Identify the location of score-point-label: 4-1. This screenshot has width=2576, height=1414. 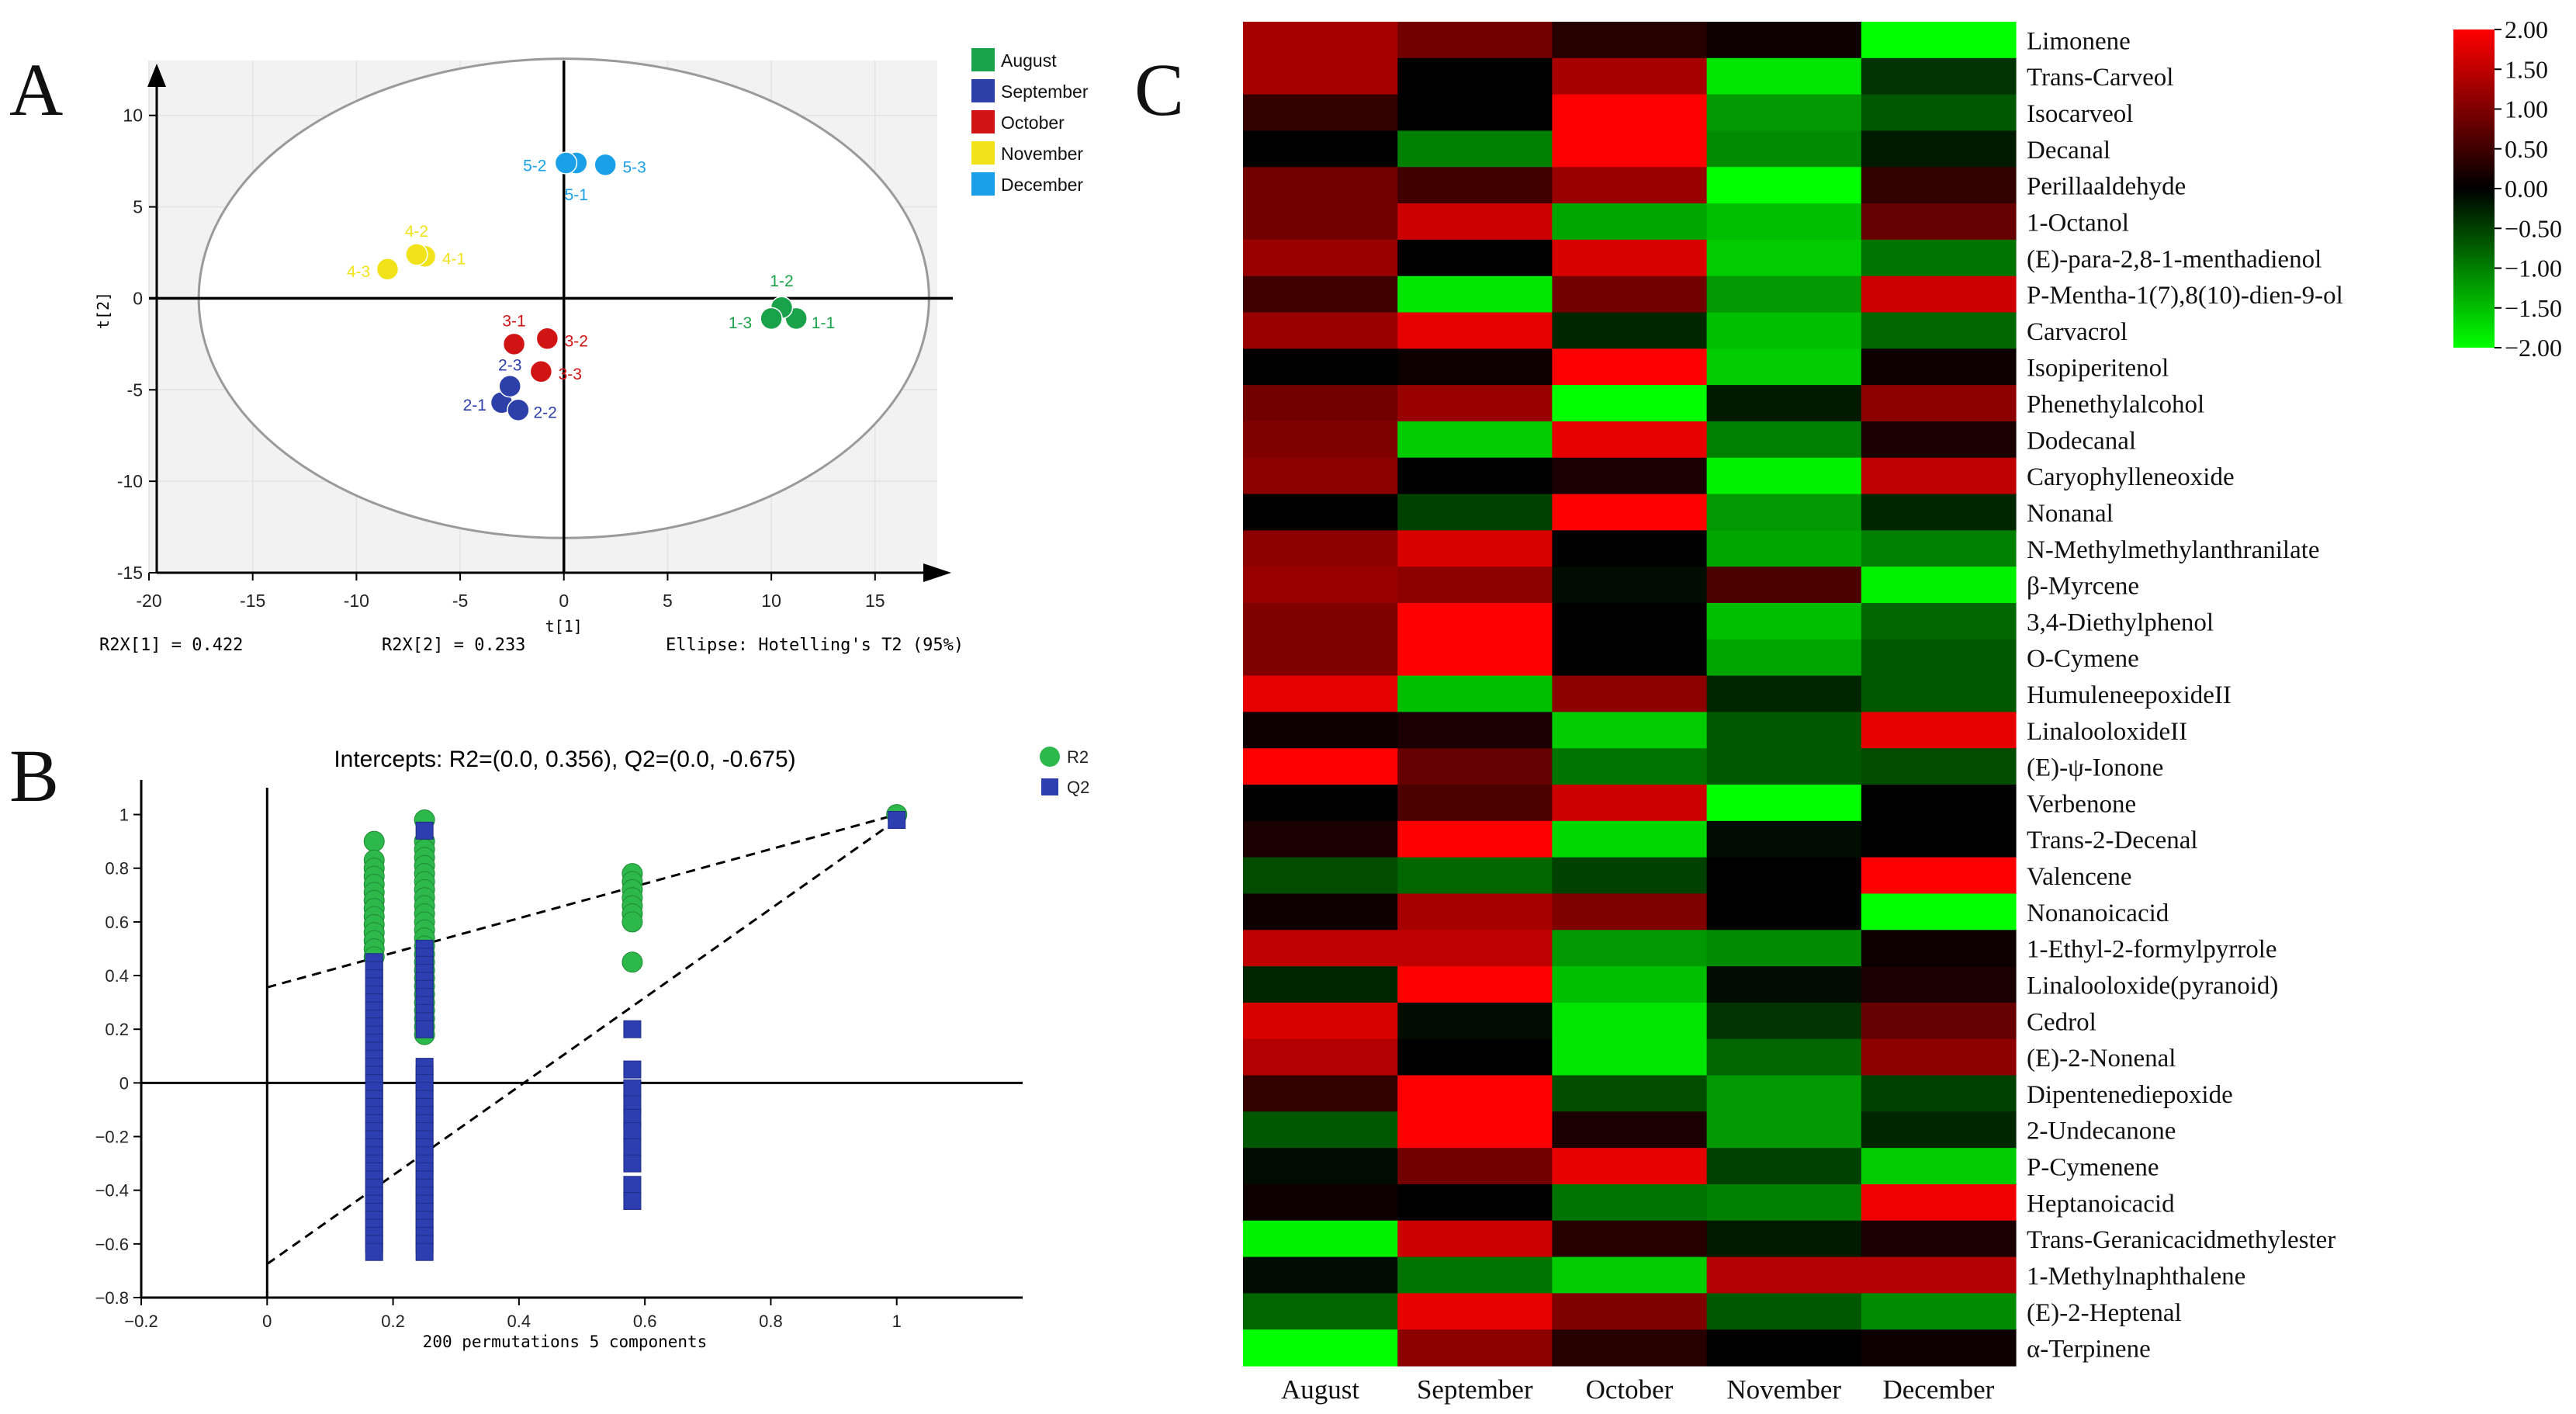
(454, 260).